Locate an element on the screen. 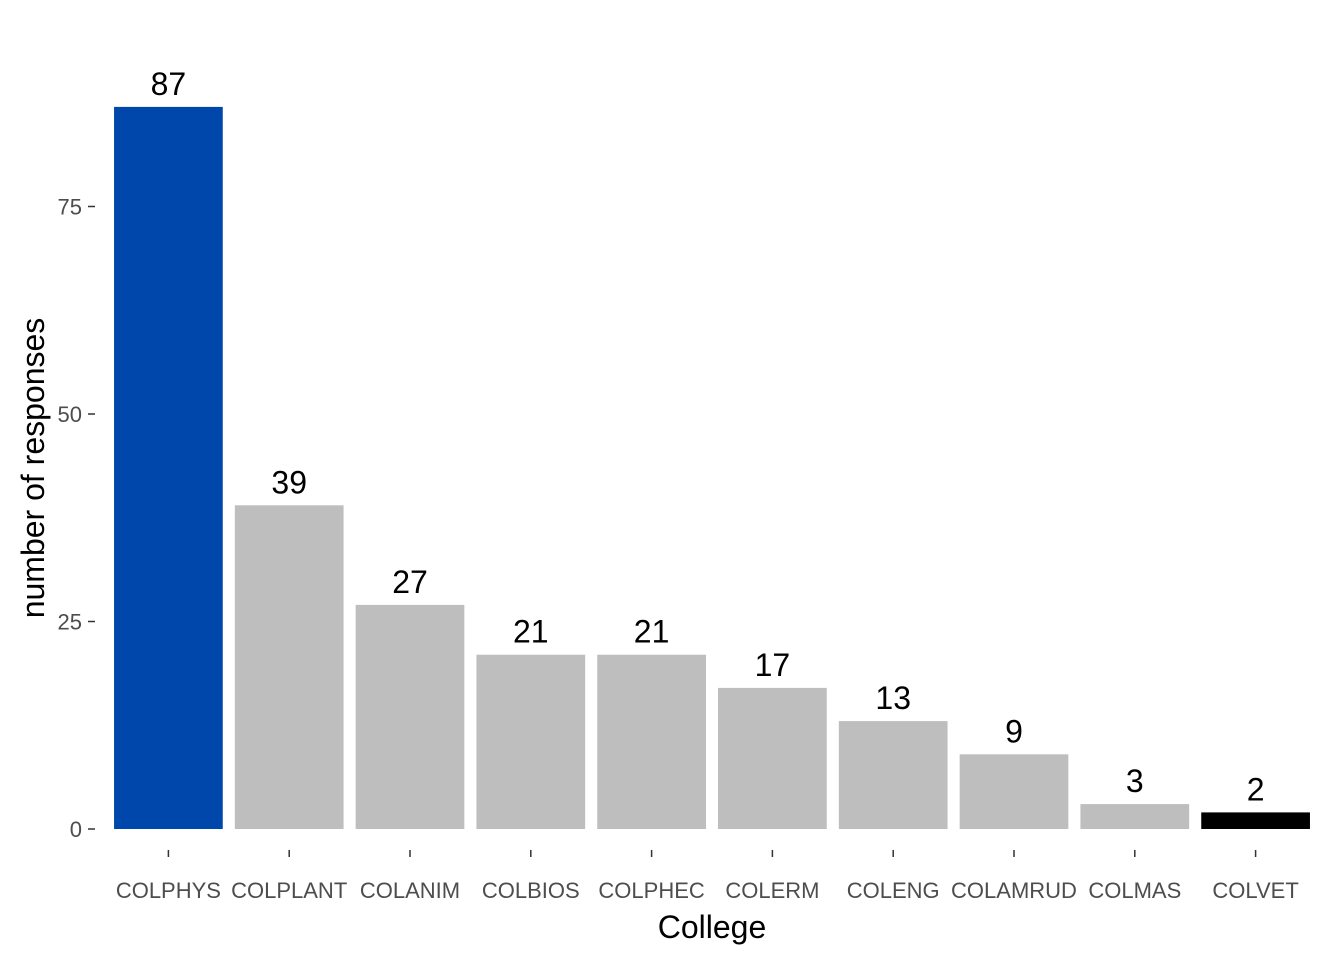 Image resolution: width=1344 pixels, height=960 pixels. x-tick-label-colphec: COLPHEC is located at coordinates (651, 890).